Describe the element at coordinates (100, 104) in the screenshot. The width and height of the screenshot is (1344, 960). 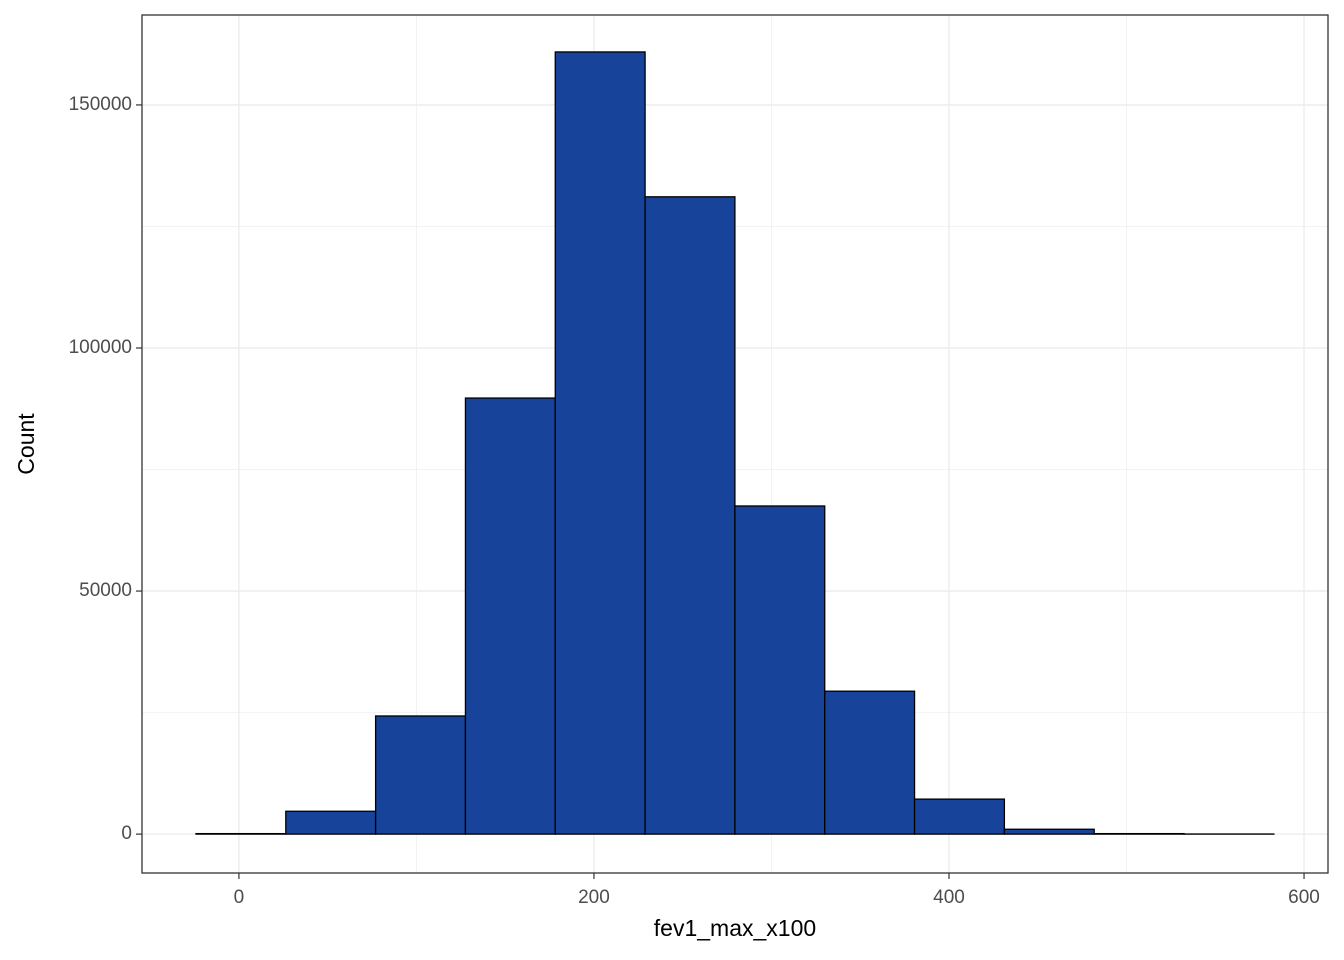
I see `y-tick-label: 150000` at that location.